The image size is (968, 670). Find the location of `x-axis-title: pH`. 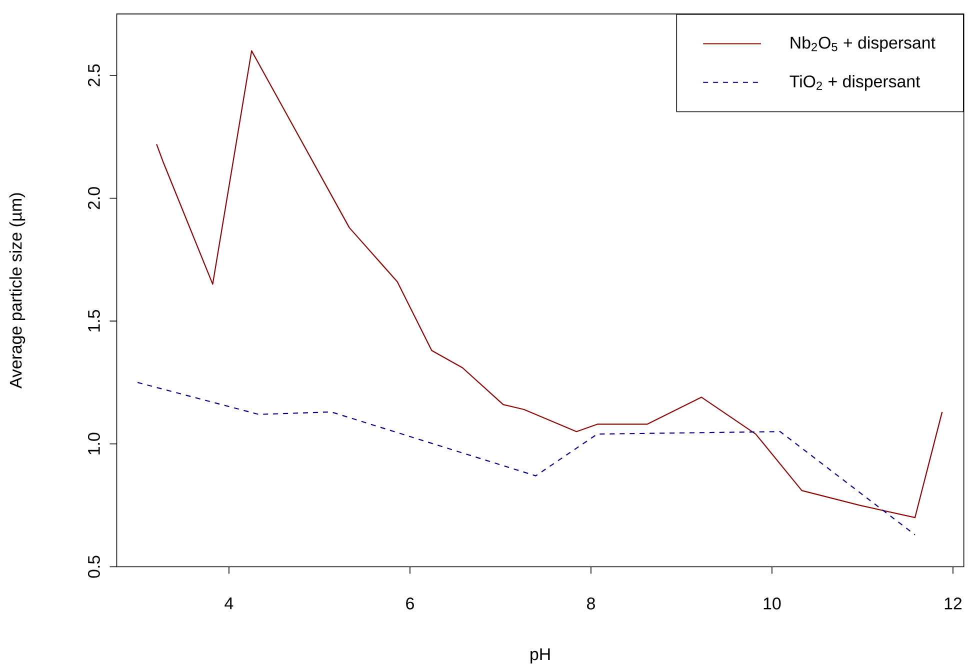

x-axis-title: pH is located at coordinates (540, 656).